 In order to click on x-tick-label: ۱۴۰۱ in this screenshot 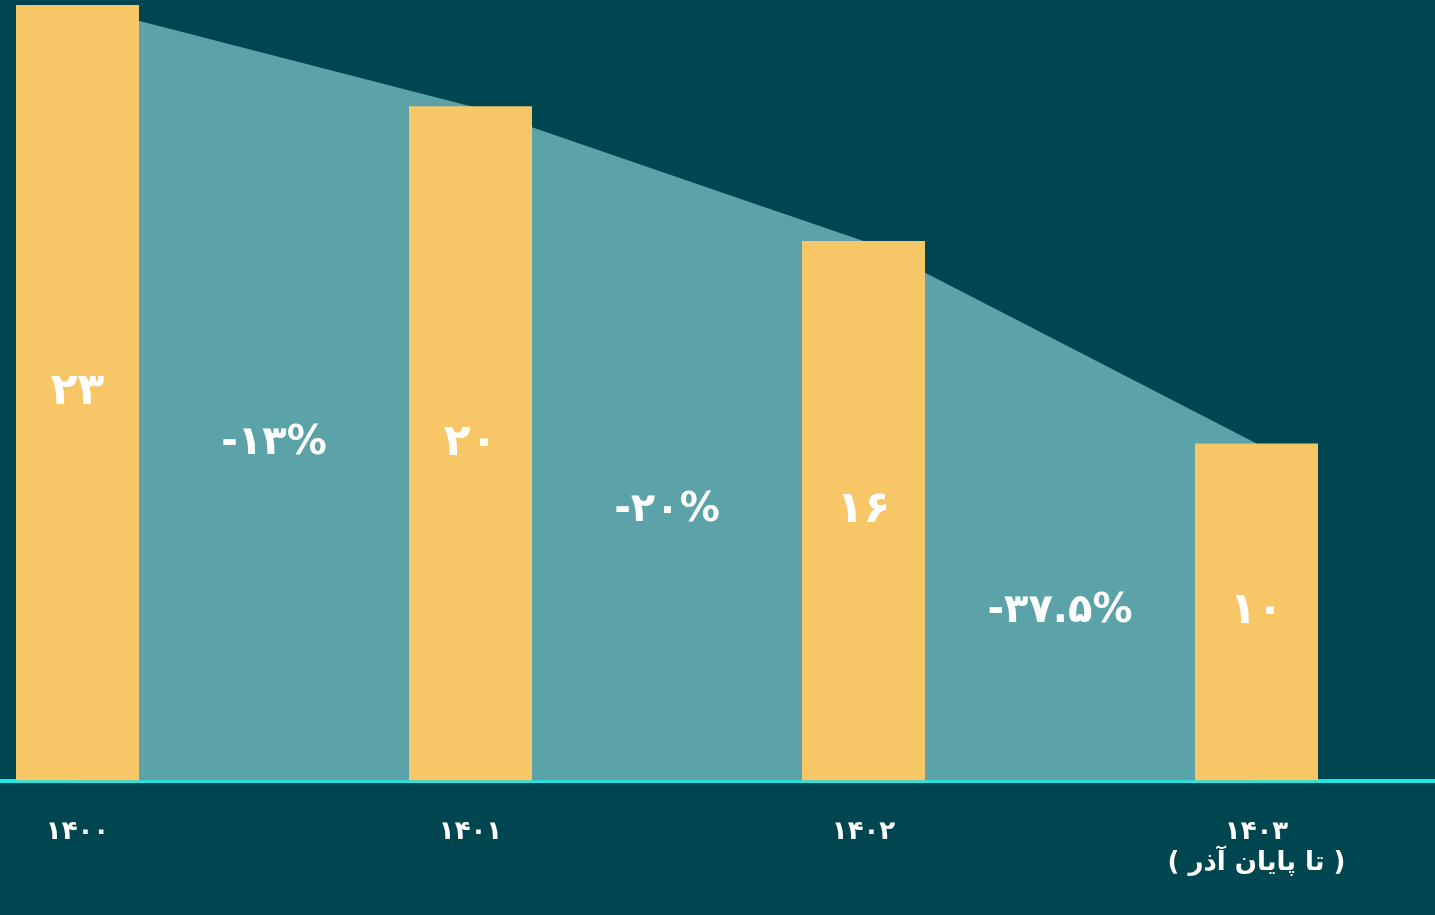, I will do `click(470, 829)`.